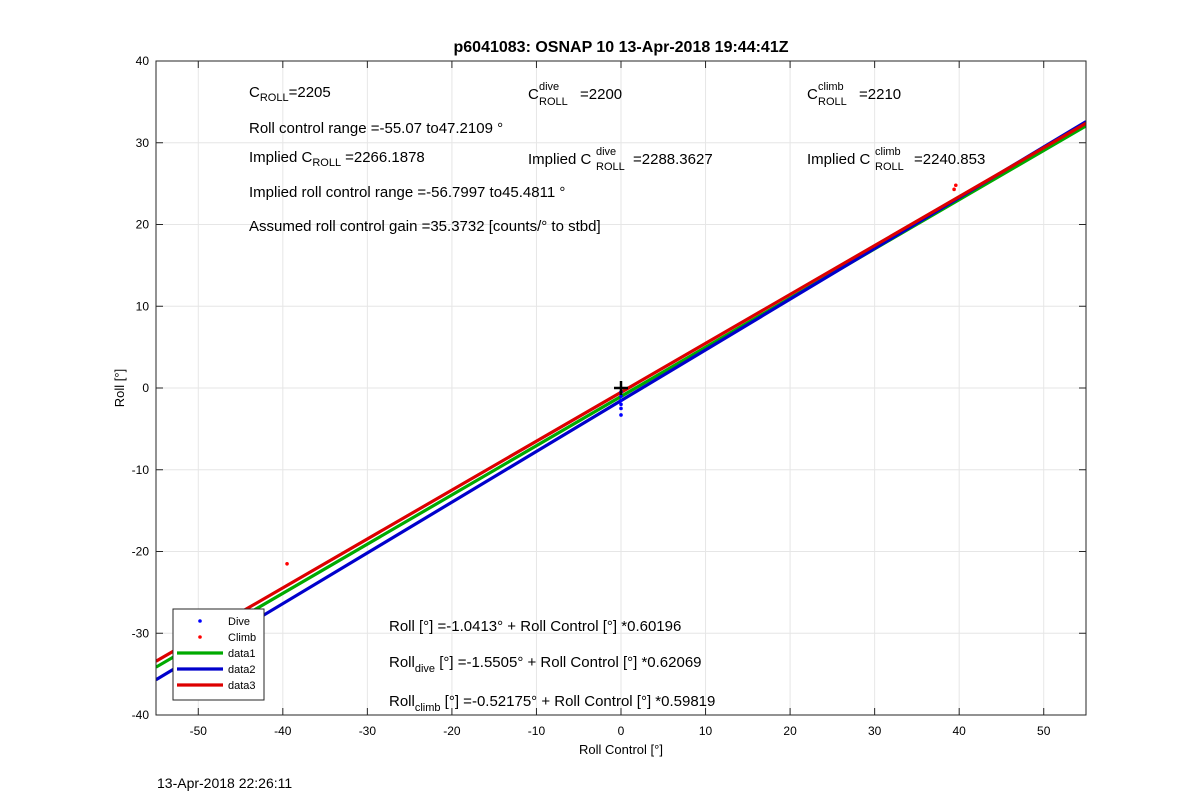 Image resolution: width=1200 pixels, height=804 pixels. I want to click on print-timestamp: 13-Apr-2018 22:26:11, so click(224, 783).